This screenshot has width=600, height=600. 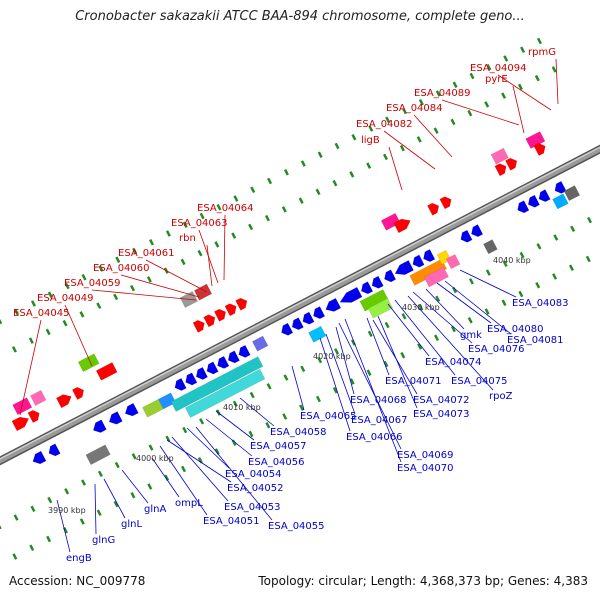 I want to click on reverse-gene-label: ESA_04069, so click(x=425, y=455).